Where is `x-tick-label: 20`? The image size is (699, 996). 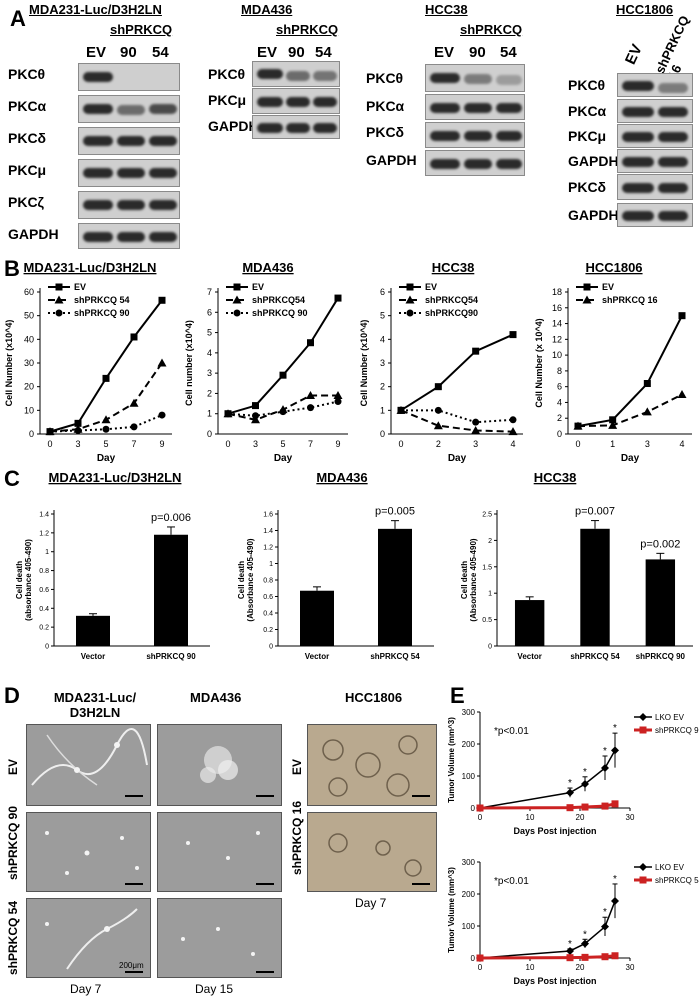
x-tick-label: 20 is located at coordinates (580, 967).